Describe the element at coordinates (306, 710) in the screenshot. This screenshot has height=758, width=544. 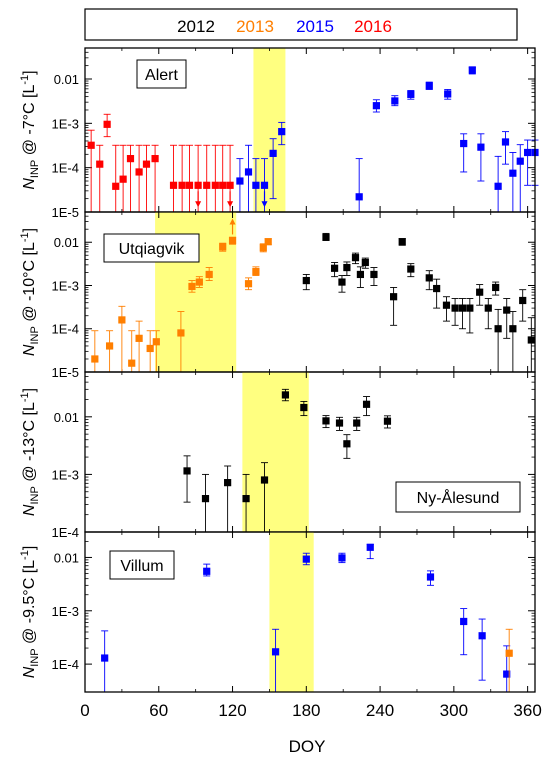
I see `x-tick-label: 180` at that location.